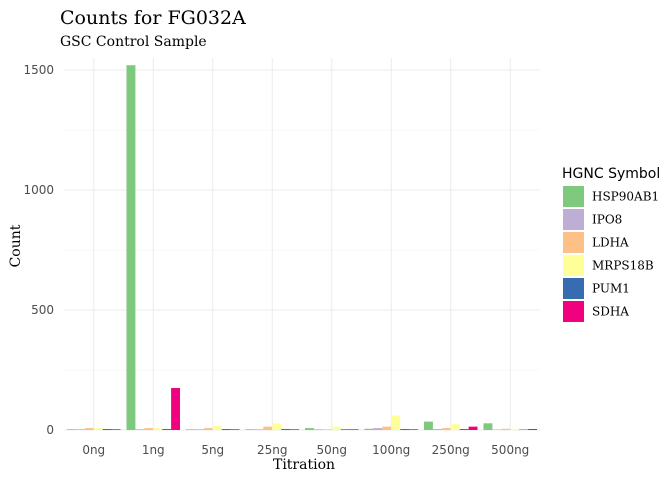 The image size is (672, 480). Describe the element at coordinates (309, 429) in the screenshot. I see `bar-hsp90ab1-50ng` at that location.